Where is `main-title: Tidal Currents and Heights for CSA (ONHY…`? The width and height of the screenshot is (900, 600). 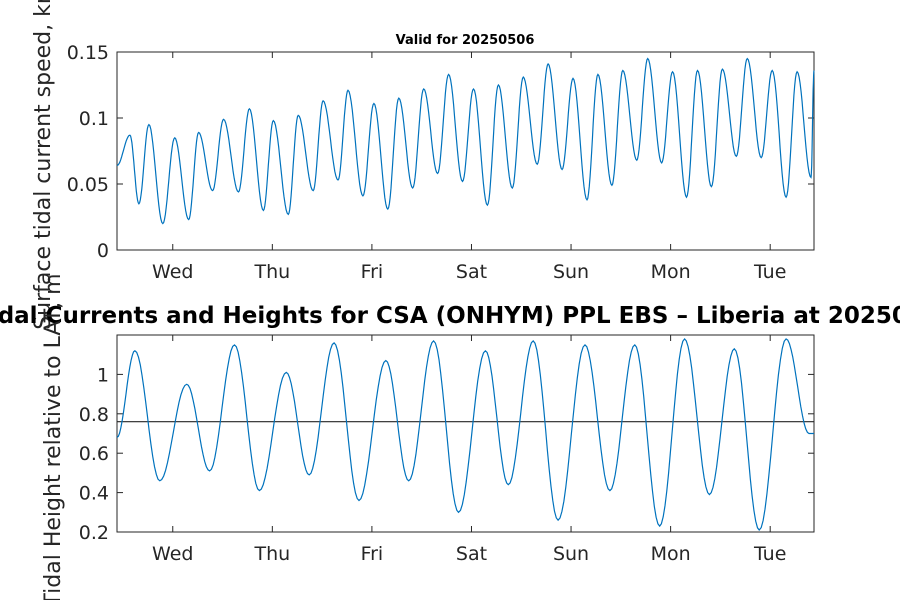
main-title: Tidal Currents and Heights for CSA (ONHY… is located at coordinates (450, 316).